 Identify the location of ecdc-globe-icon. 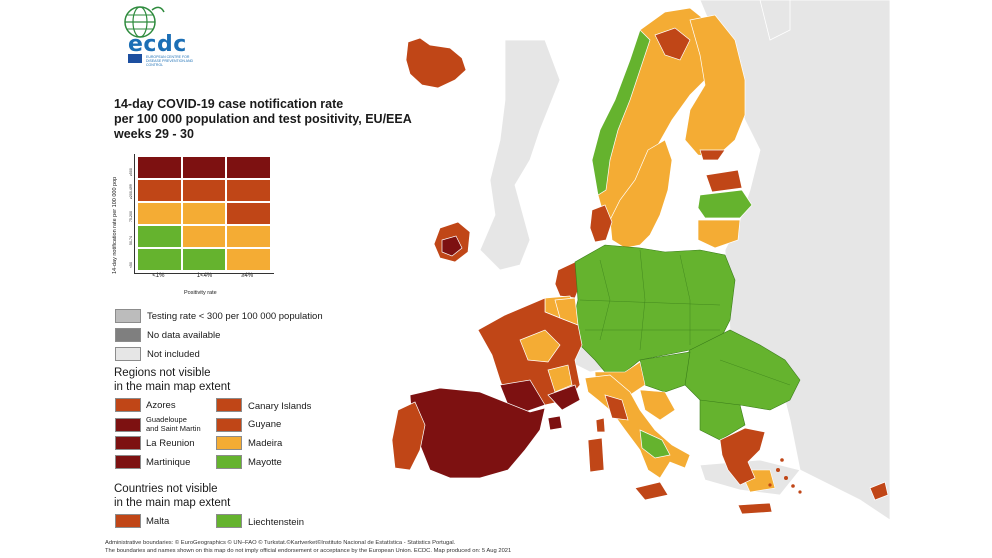
(144, 22).